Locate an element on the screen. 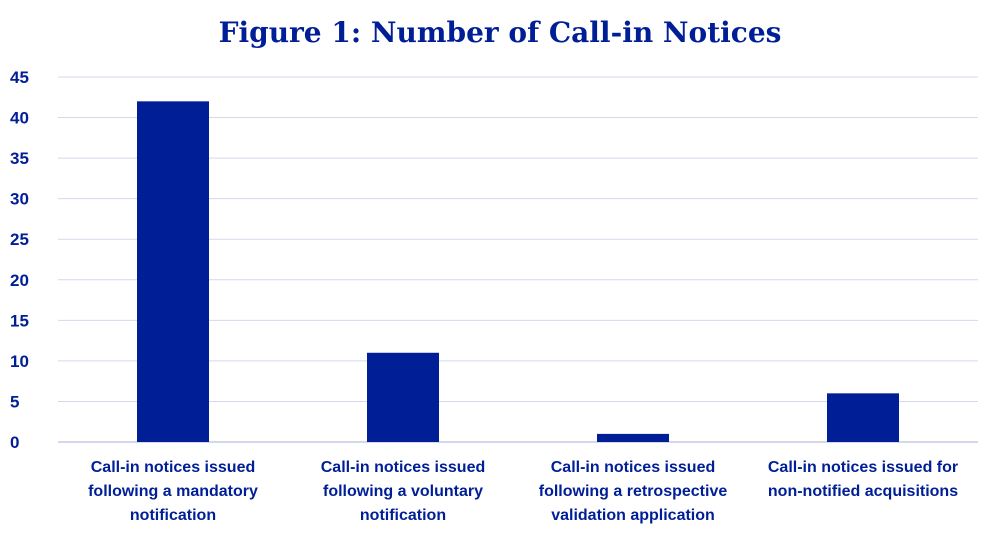 The height and width of the screenshot is (538, 1000). y-tick-label: 45 is located at coordinates (19, 77).